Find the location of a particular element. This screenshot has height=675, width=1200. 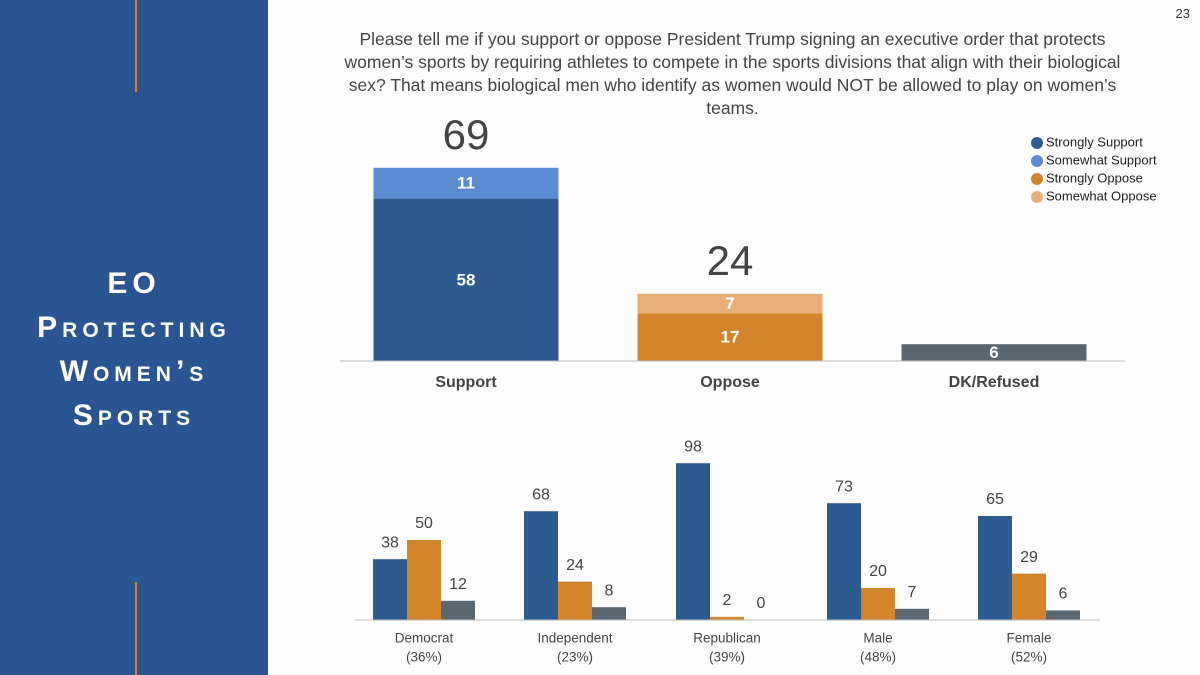

data-label: 38 is located at coordinates (390, 542).